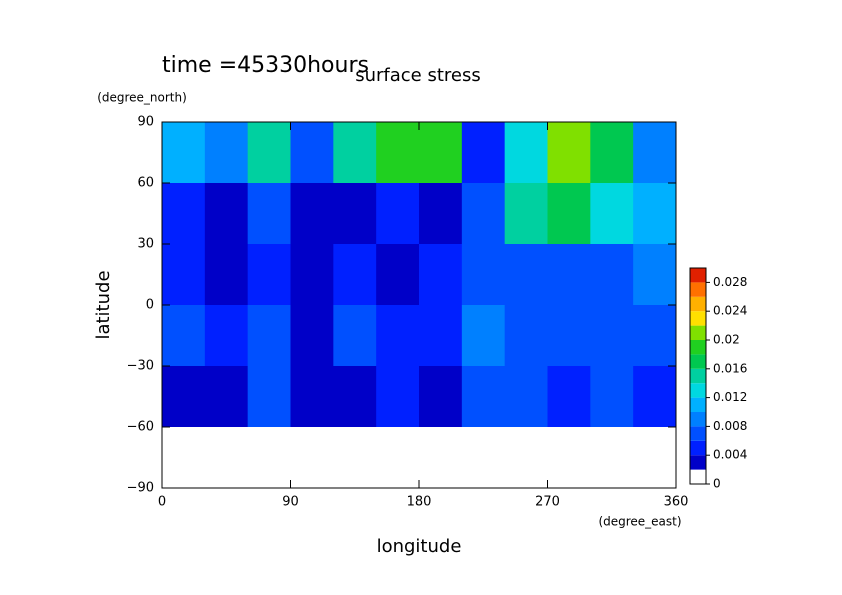  I want to click on chart-title: surface stress, so click(418, 75).